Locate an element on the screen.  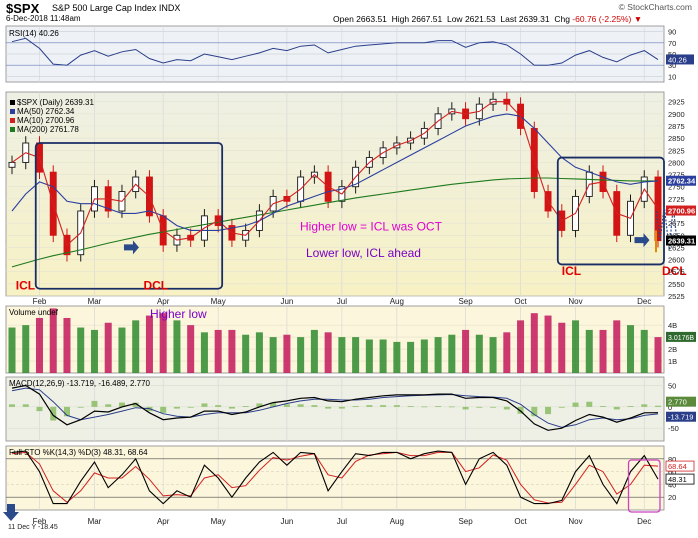
rsi-tick-label: 10 is located at coordinates (672, 76).